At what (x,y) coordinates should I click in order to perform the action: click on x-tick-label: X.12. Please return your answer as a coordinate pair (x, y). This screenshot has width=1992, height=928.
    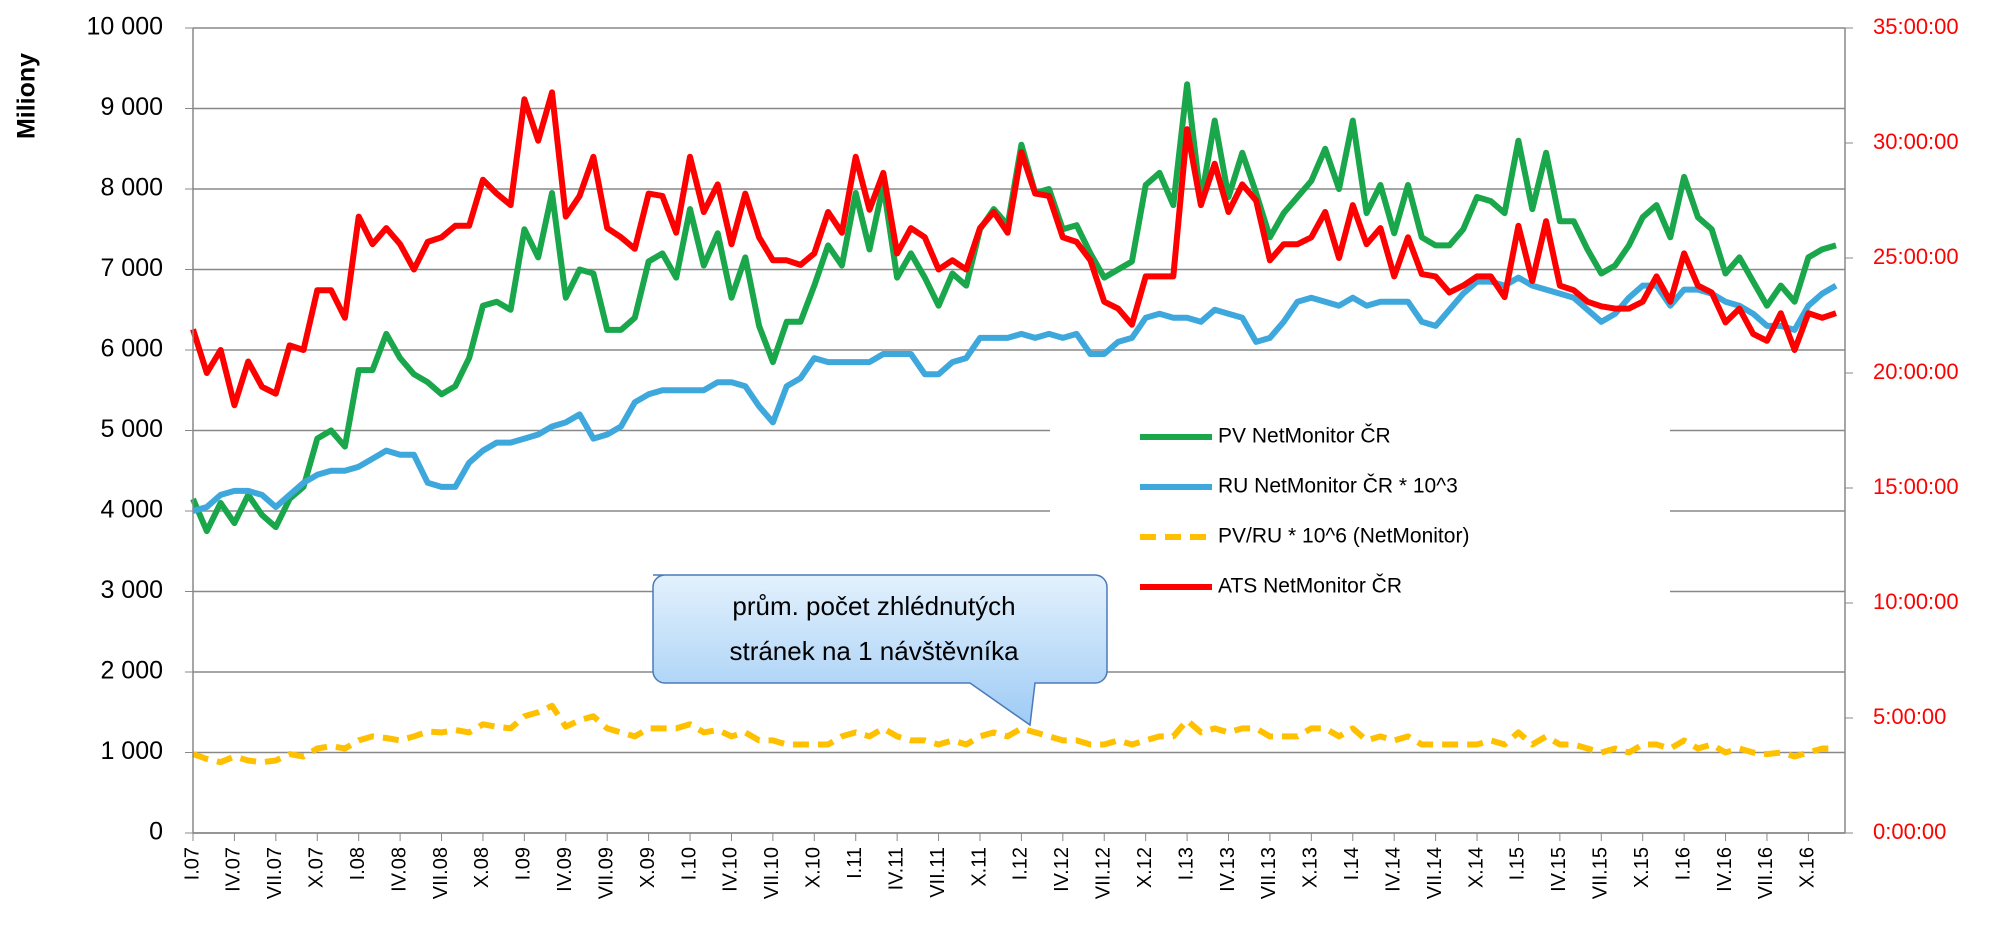
    Looking at the image, I should click on (1145, 867).